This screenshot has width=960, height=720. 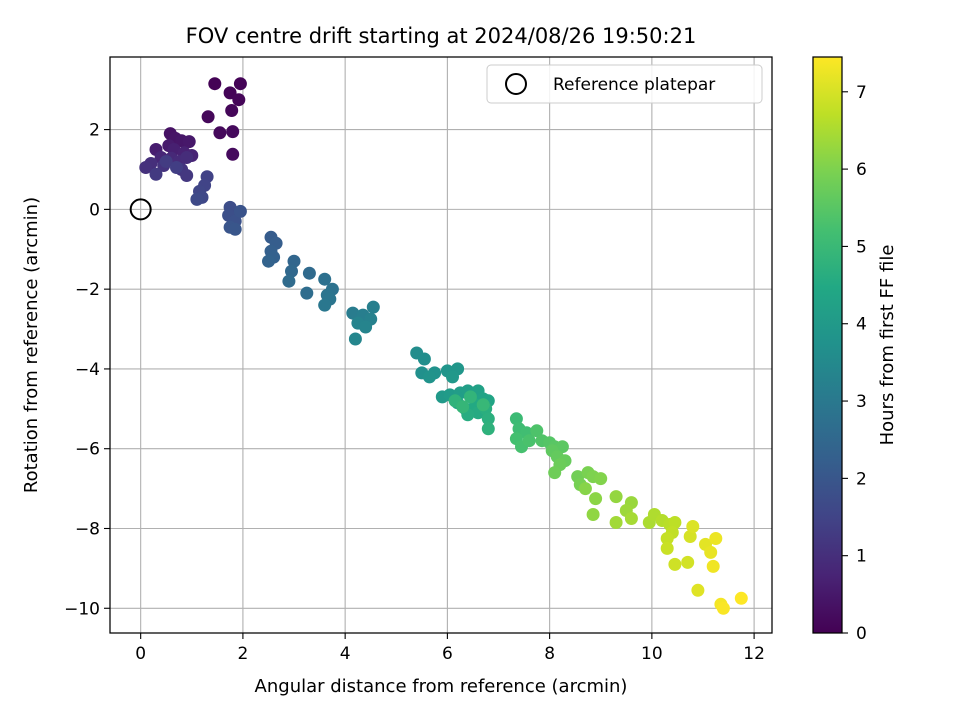 I want to click on x-tick-label: 10, so click(x=652, y=654).